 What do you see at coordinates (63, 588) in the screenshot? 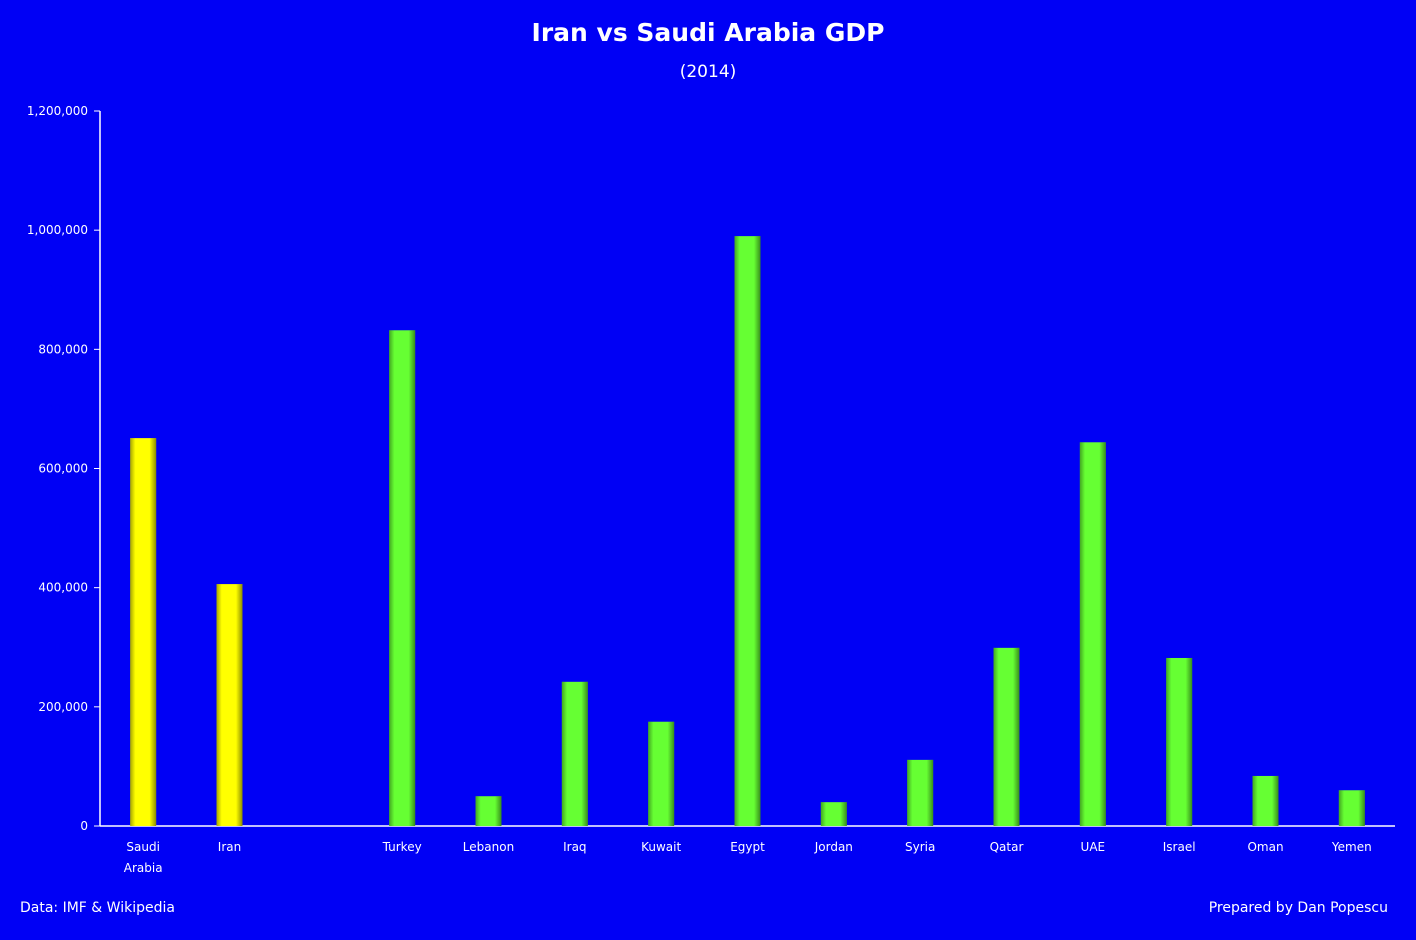
I see `y-tick-label: 400,000` at bounding box center [63, 588].